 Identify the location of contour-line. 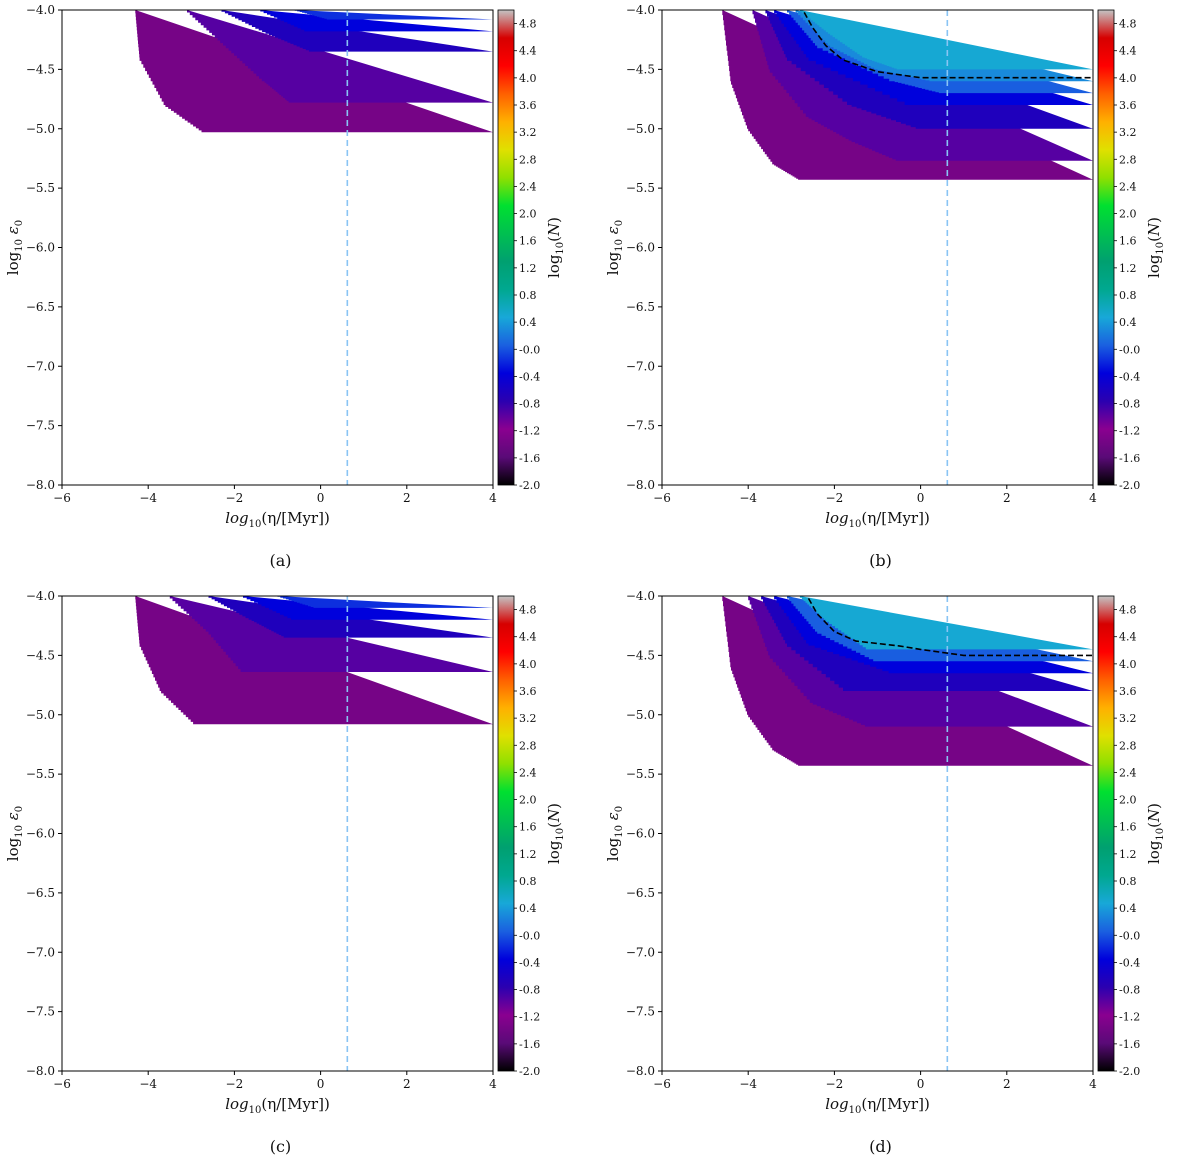
(948, 45).